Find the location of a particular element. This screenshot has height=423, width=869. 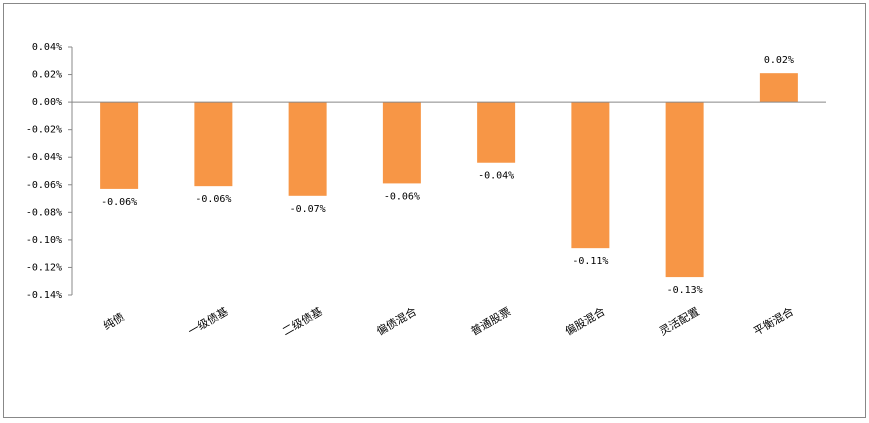

y-tick-label: -0.06% is located at coordinates (44, 185).